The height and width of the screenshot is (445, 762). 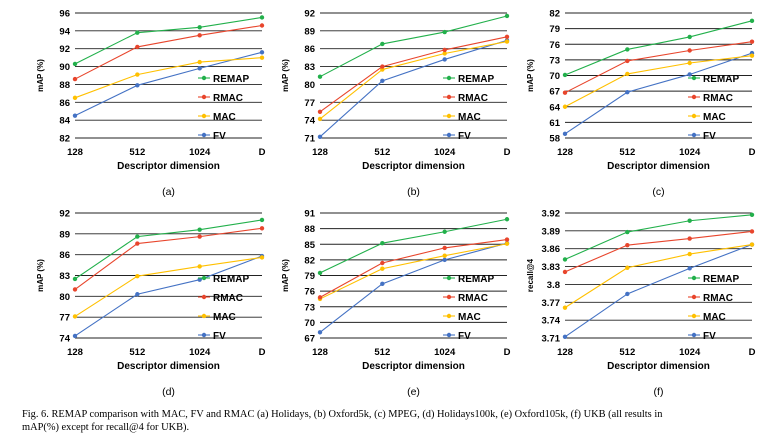 What do you see at coordinates (64, 121) in the screenshot?
I see `y-tick-label: 84` at bounding box center [64, 121].